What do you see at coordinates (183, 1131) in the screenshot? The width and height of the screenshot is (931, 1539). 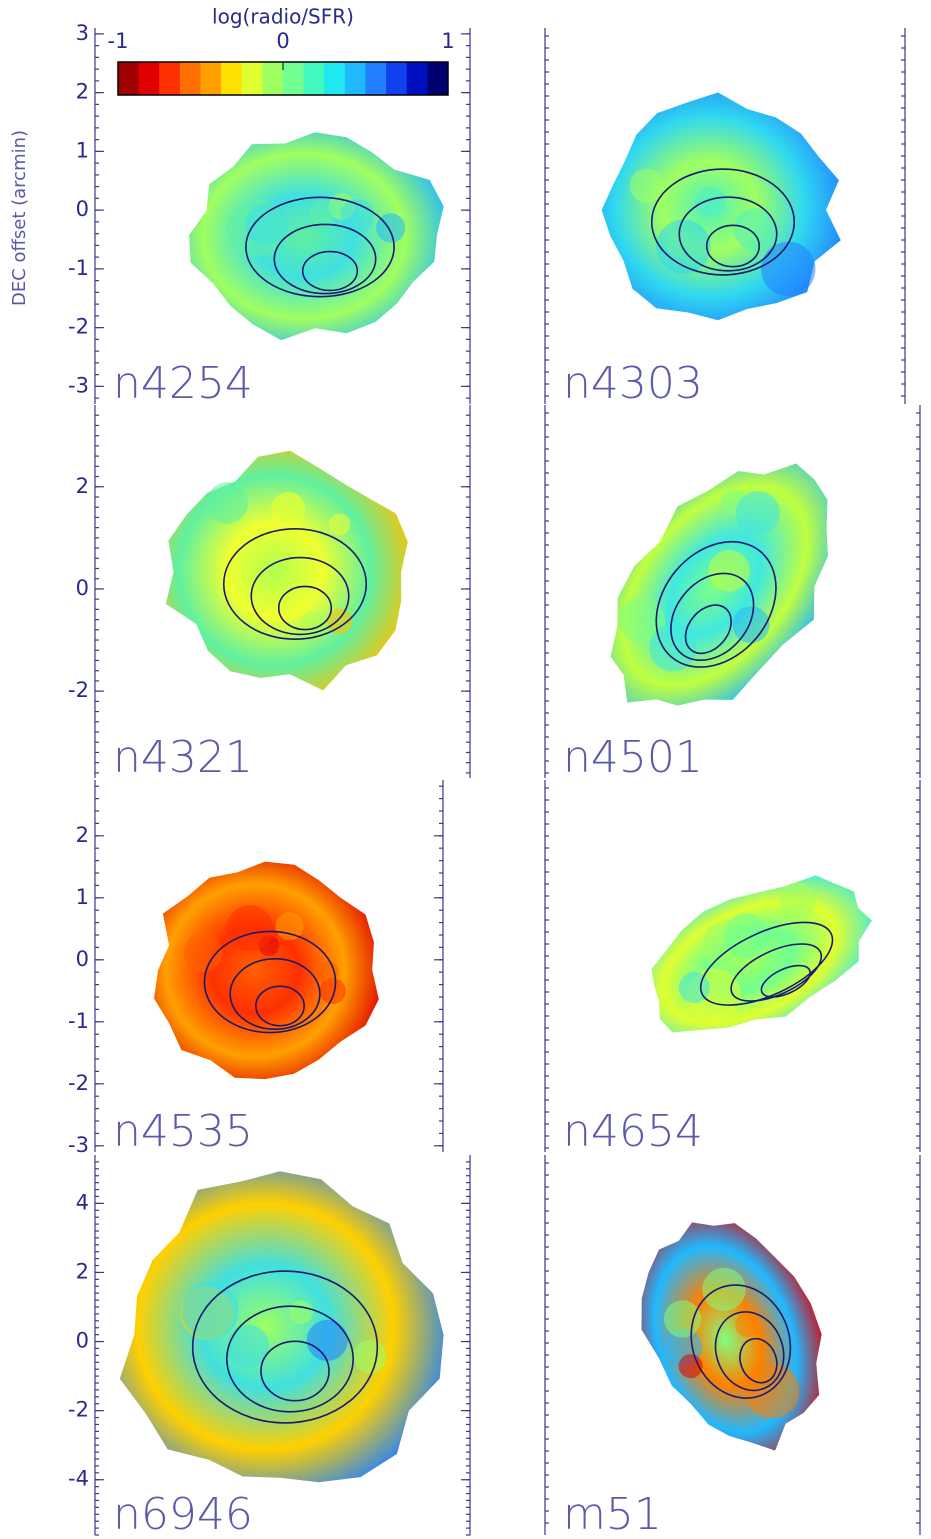 I see `panel-name: n4535` at bounding box center [183, 1131].